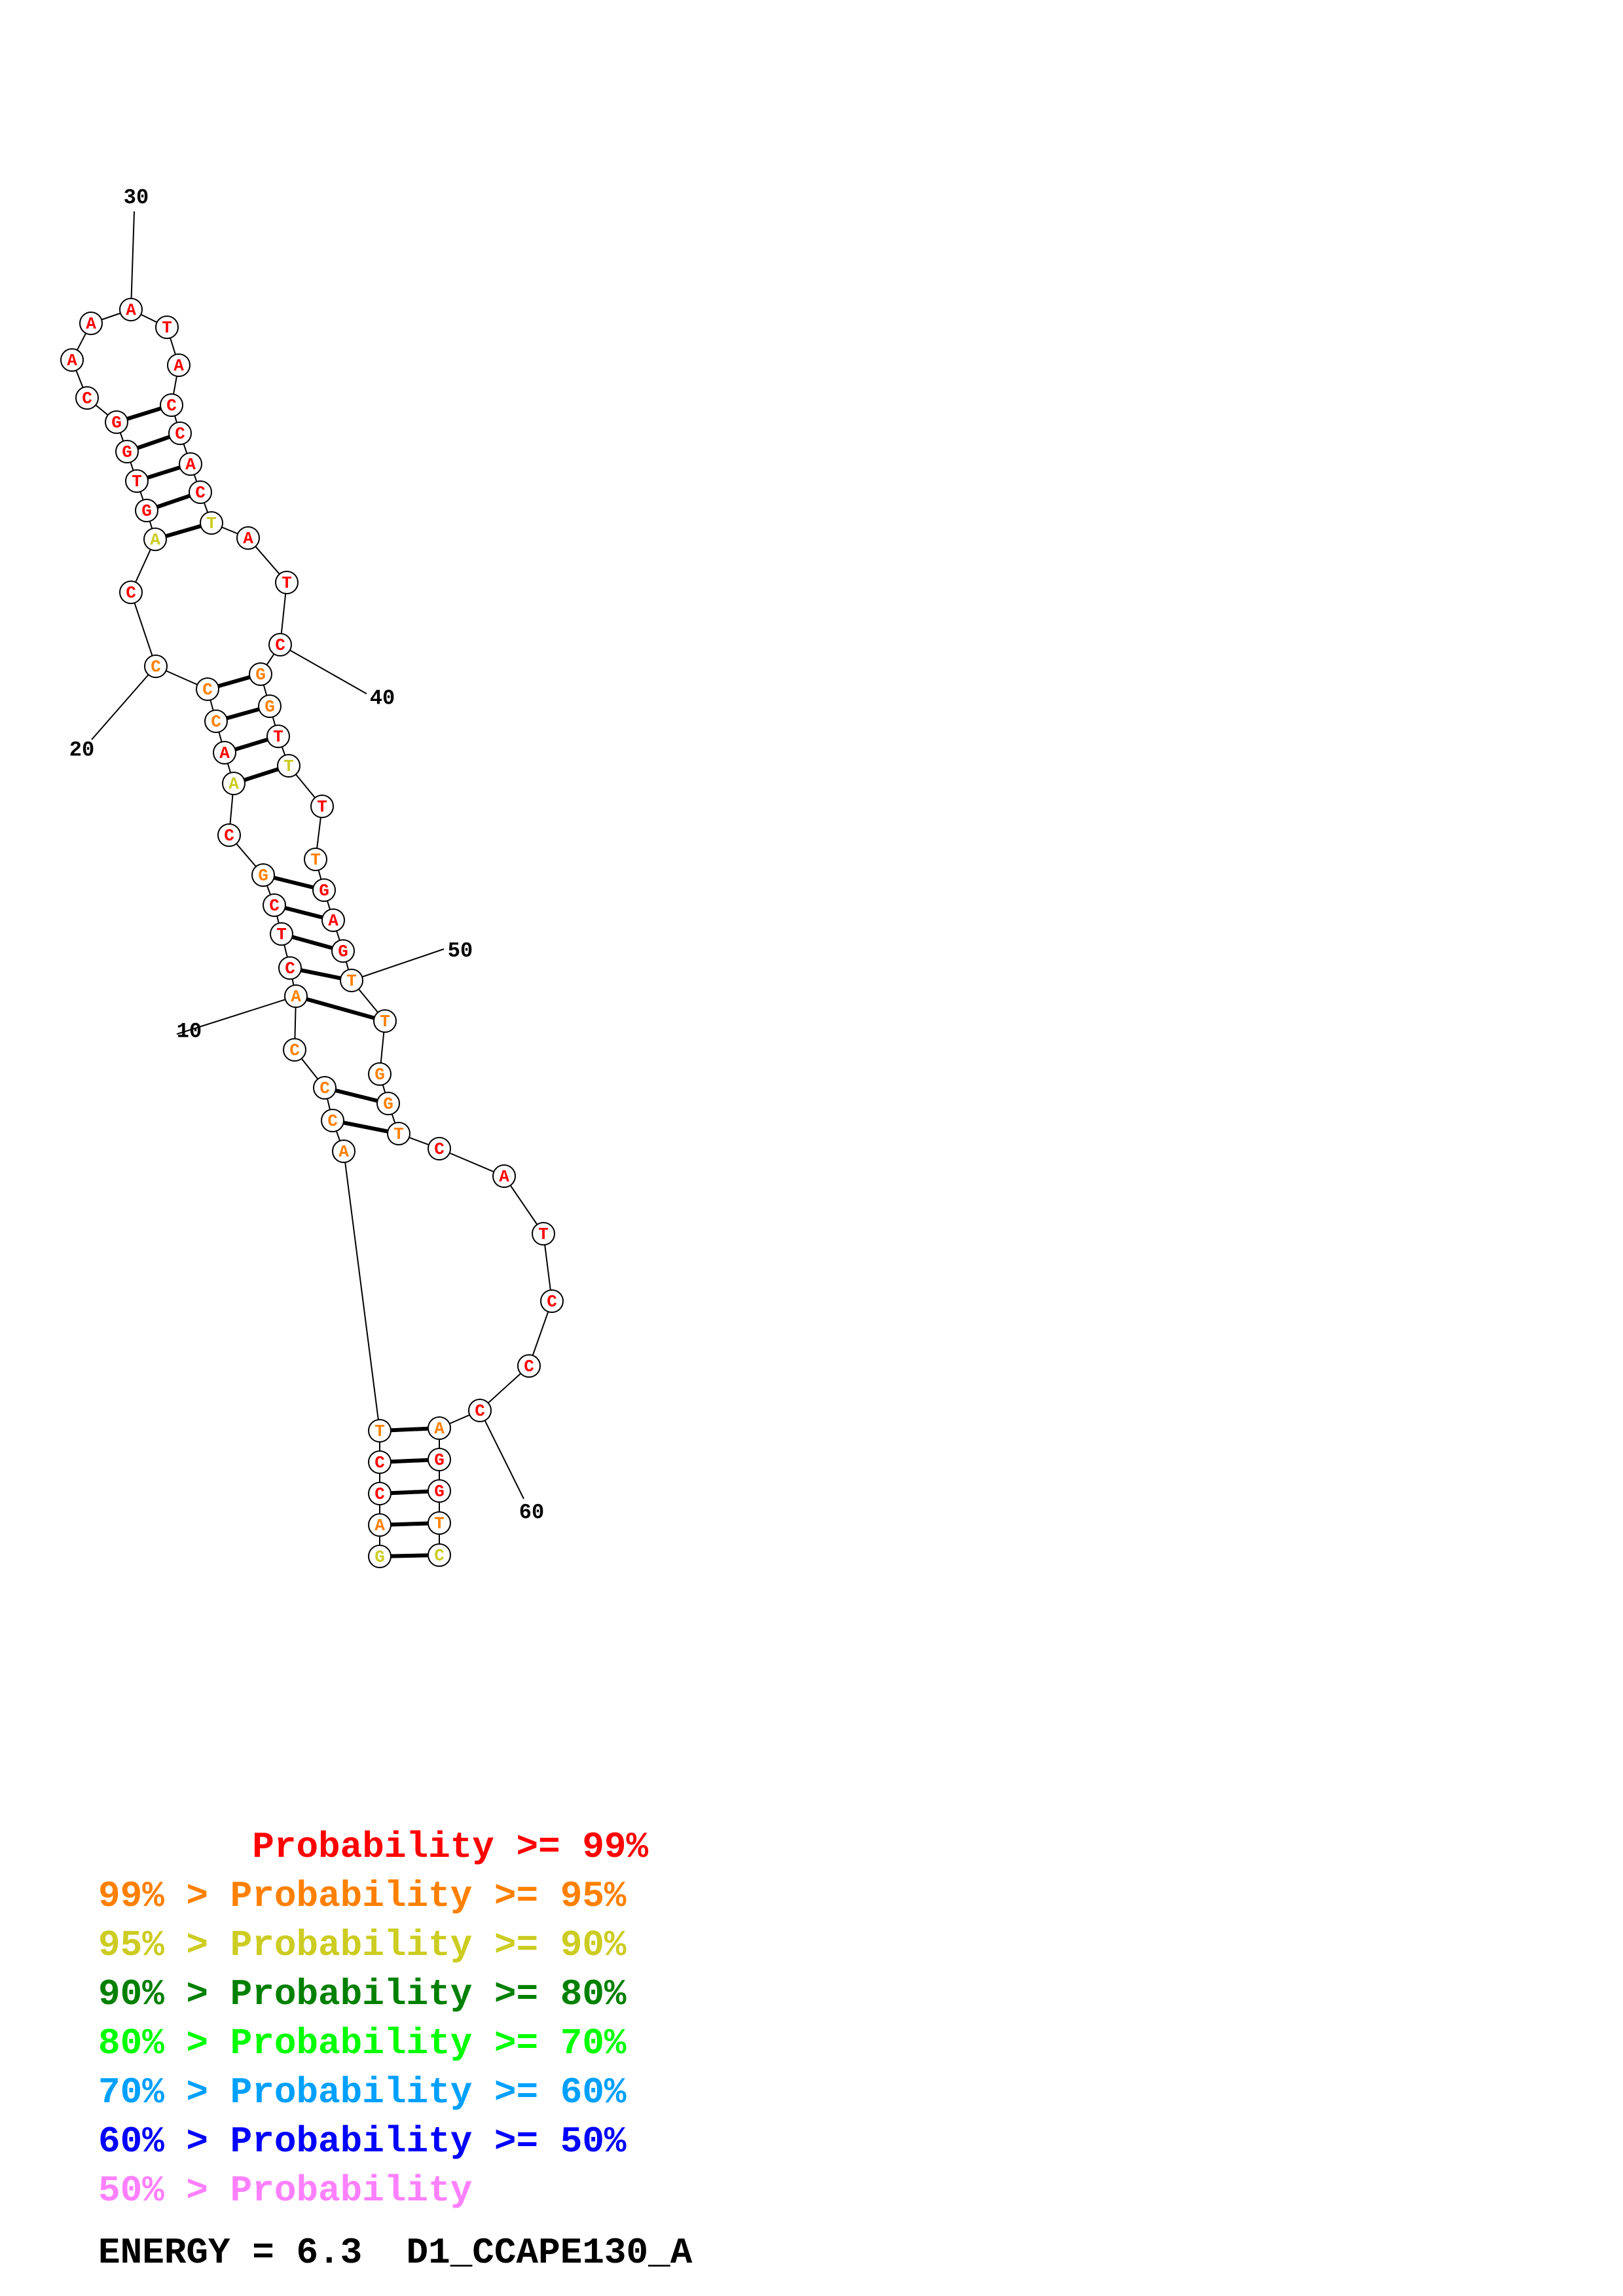 The height and width of the screenshot is (2296, 1623). I want to click on legend-line: 95% > Probability >= 90%, so click(362, 1945).